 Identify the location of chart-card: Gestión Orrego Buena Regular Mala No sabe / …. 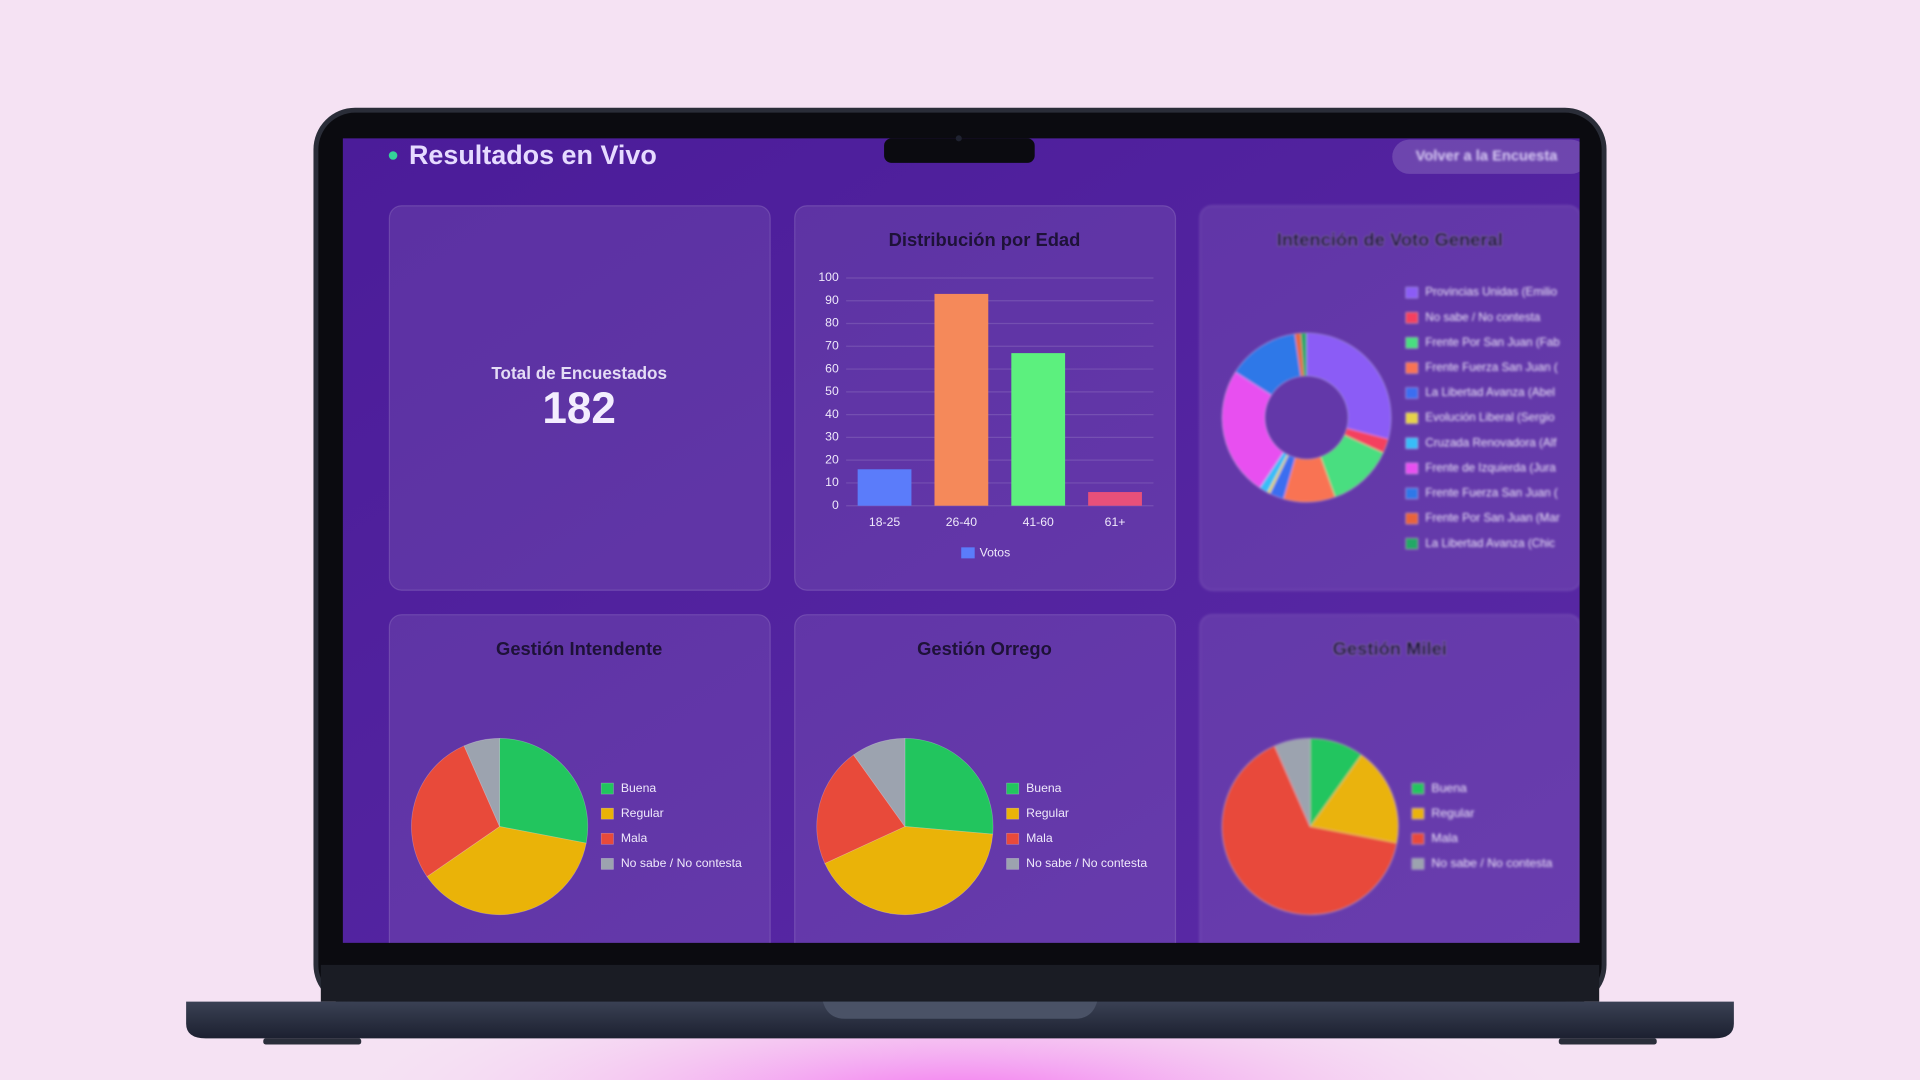
(985, 778).